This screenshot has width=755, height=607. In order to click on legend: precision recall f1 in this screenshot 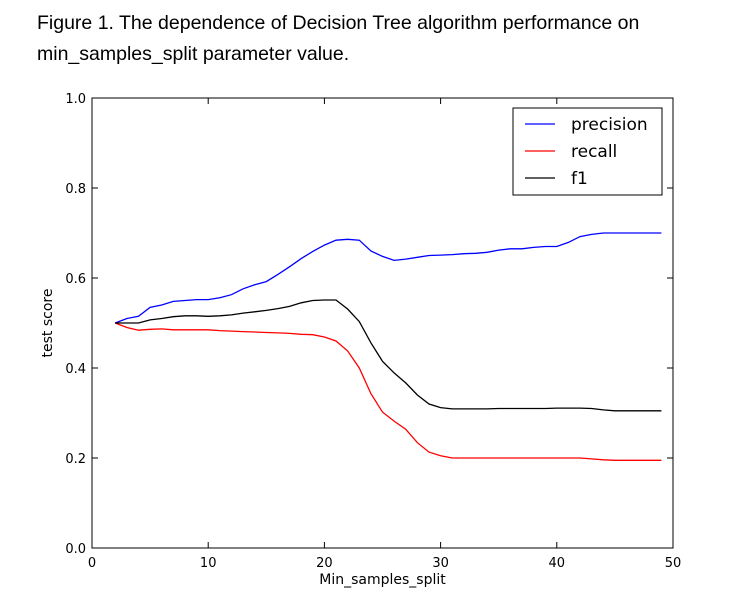, I will do `click(587, 151)`.